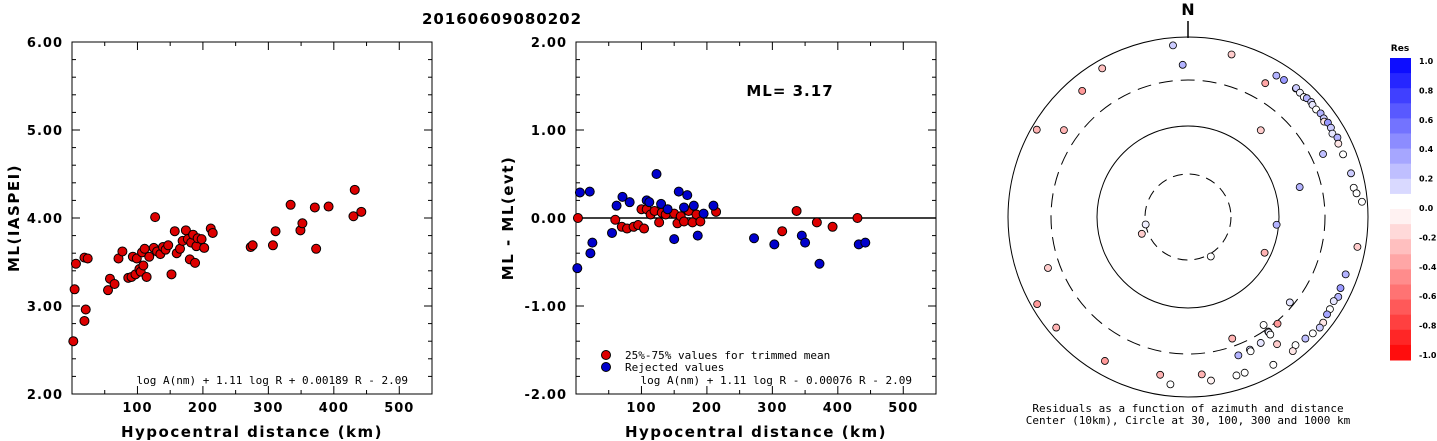 This screenshot has width=1437, height=441. What do you see at coordinates (203, 408) in the screenshot?
I see `ml-iaspei-xtick-label: 200` at bounding box center [203, 408].